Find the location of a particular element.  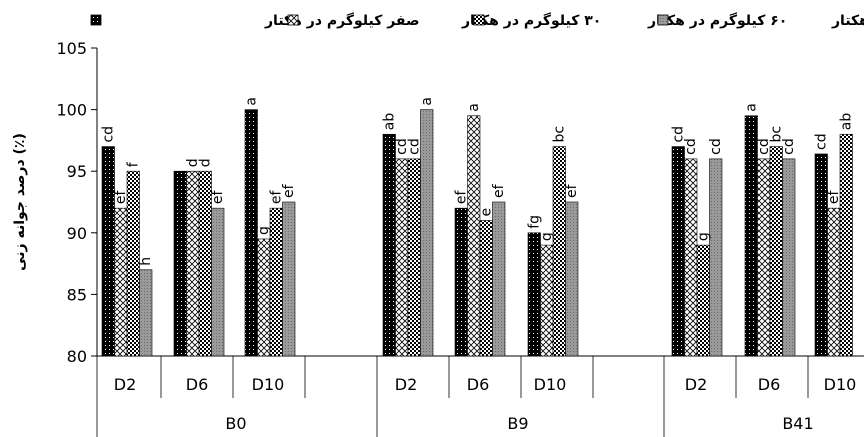

legend-label: ۳۰ کیلوگرم در هکتار is located at coordinates (531, 20).